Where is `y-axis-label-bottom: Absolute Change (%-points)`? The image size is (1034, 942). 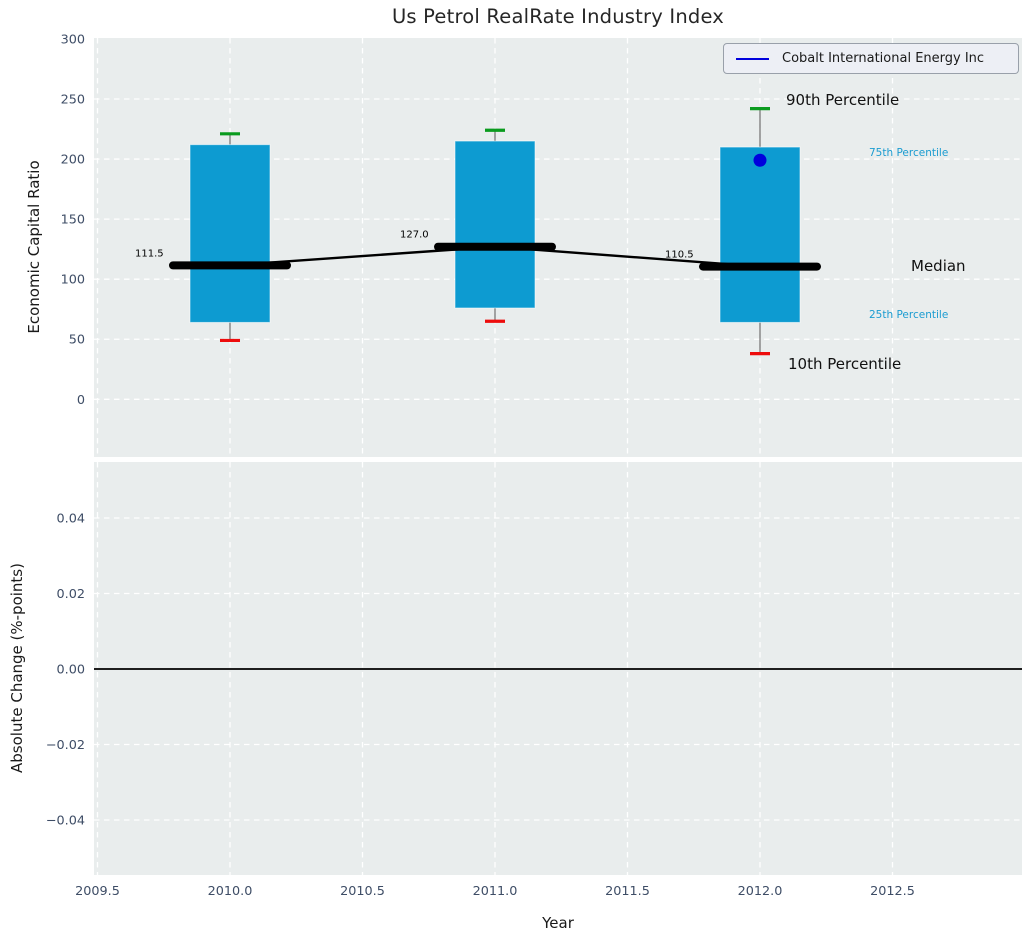 y-axis-label-bottom: Absolute Change (%-points) is located at coordinates (17, 668).